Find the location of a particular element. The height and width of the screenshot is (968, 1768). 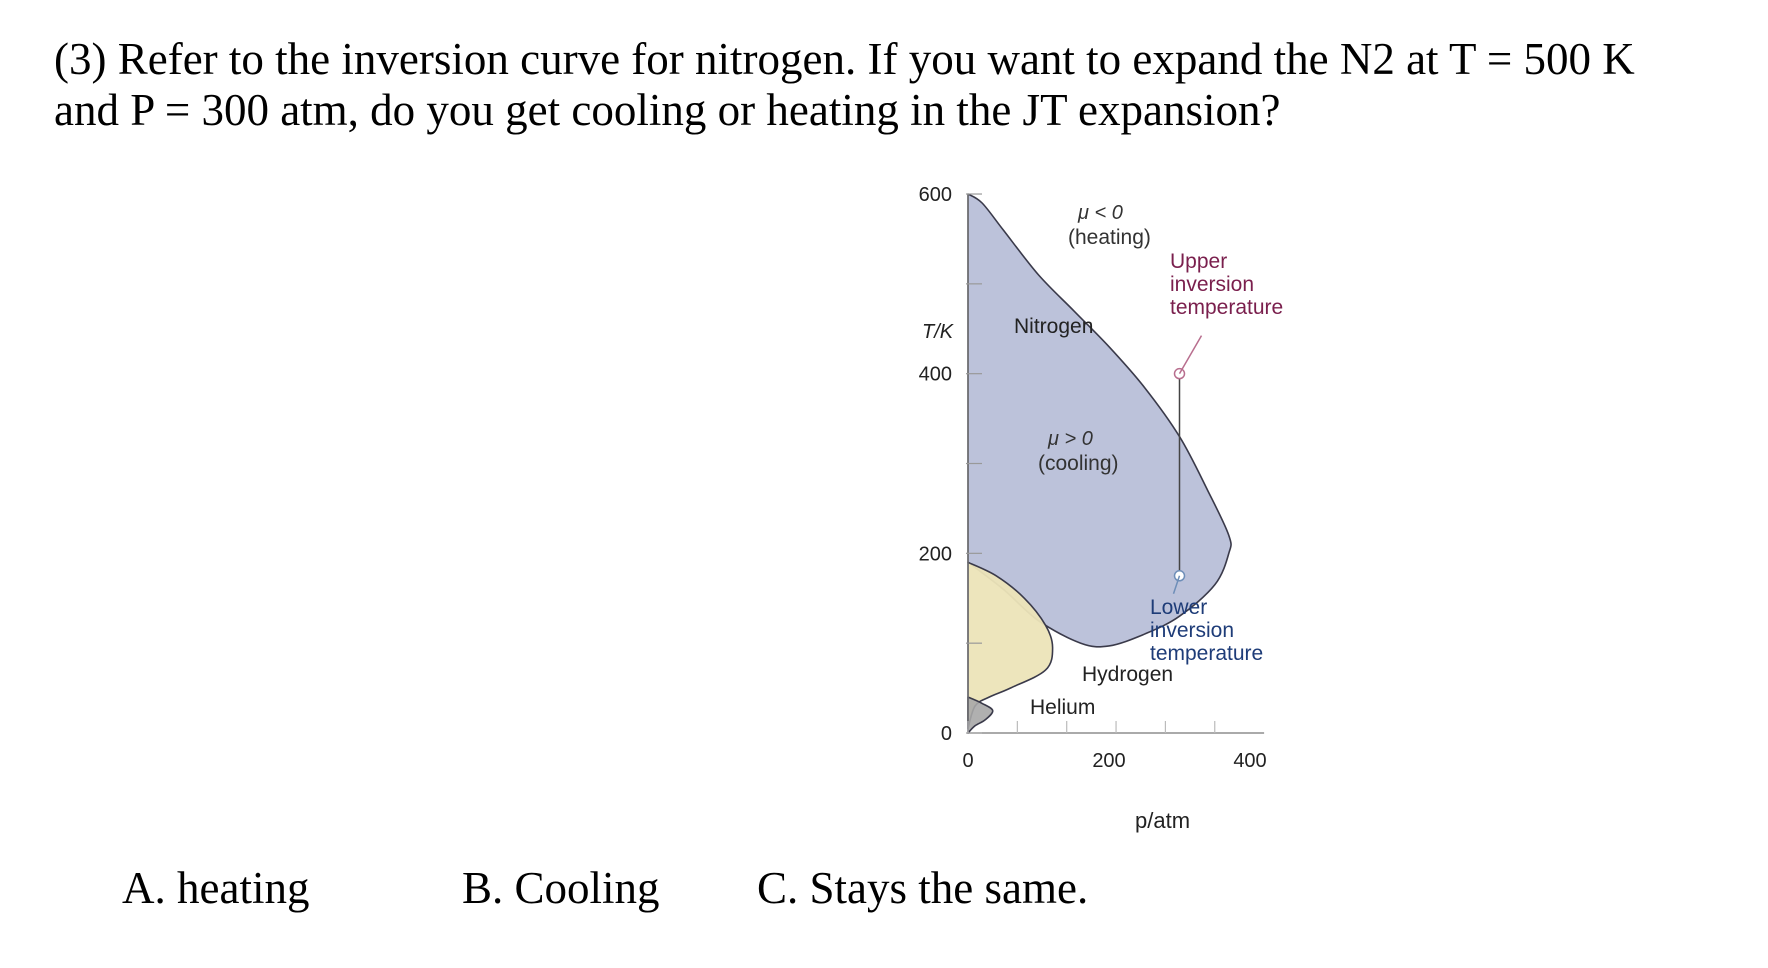

upper-leader-line is located at coordinates (1190, 355).